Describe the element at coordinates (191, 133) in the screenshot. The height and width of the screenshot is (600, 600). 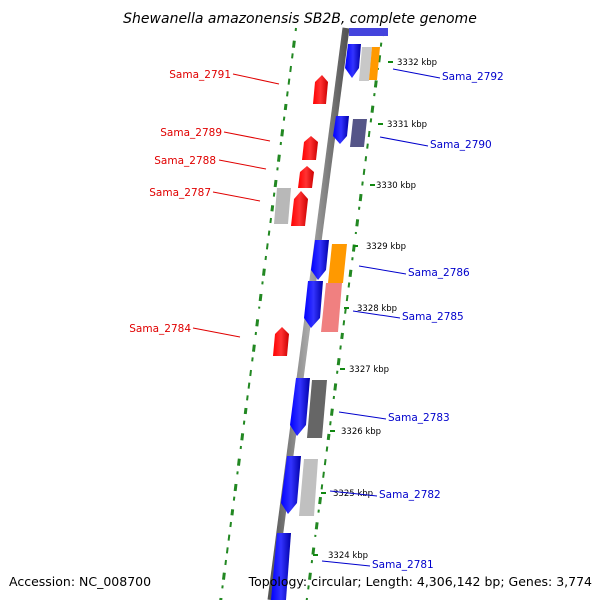
I see `gene-label-sama-2789: Sama_2789` at that location.